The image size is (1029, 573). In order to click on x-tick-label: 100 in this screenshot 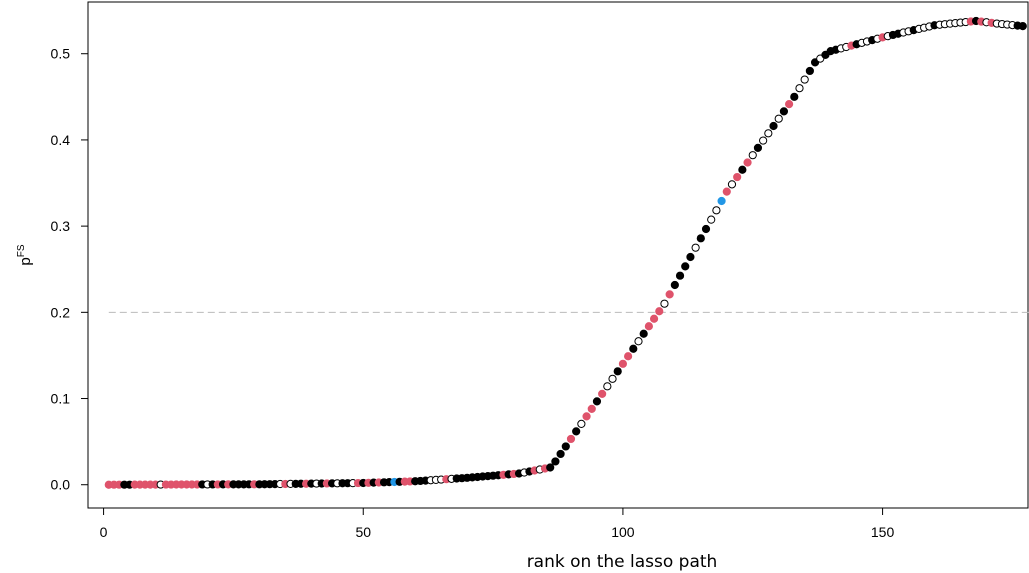, I will do `click(623, 532)`.